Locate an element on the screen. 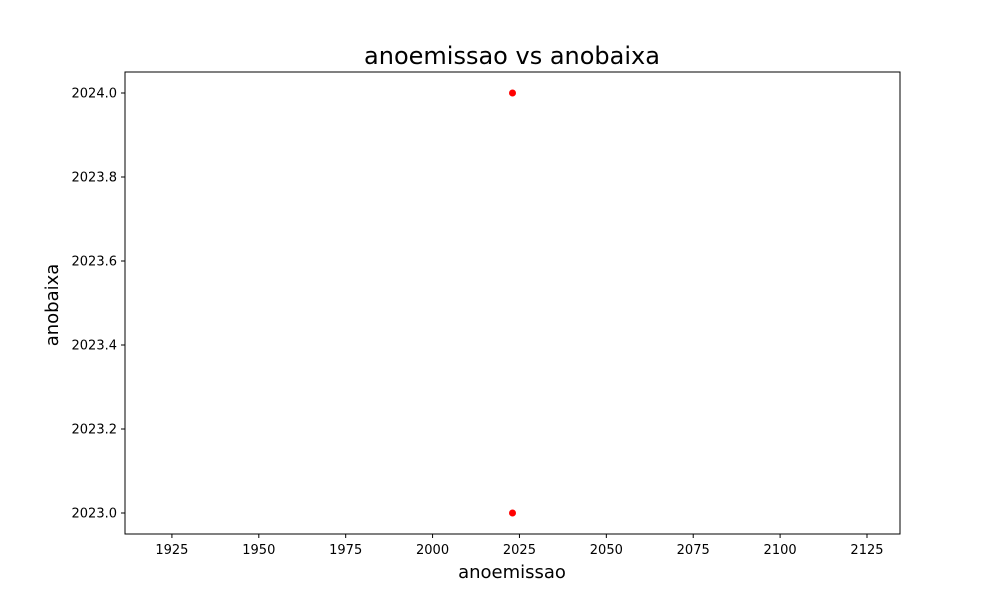 The height and width of the screenshot is (600, 1000). x-axis-label: anoemissao is located at coordinates (512, 572).